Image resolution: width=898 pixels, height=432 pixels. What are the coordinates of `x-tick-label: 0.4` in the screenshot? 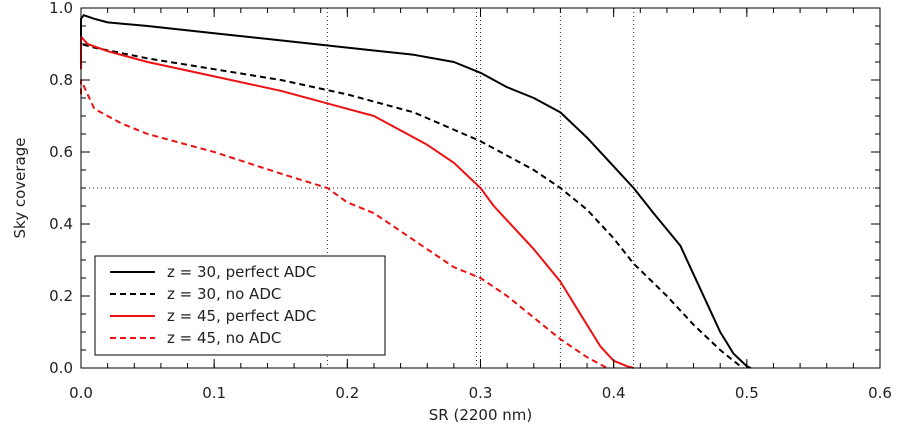 It's located at (614, 393).